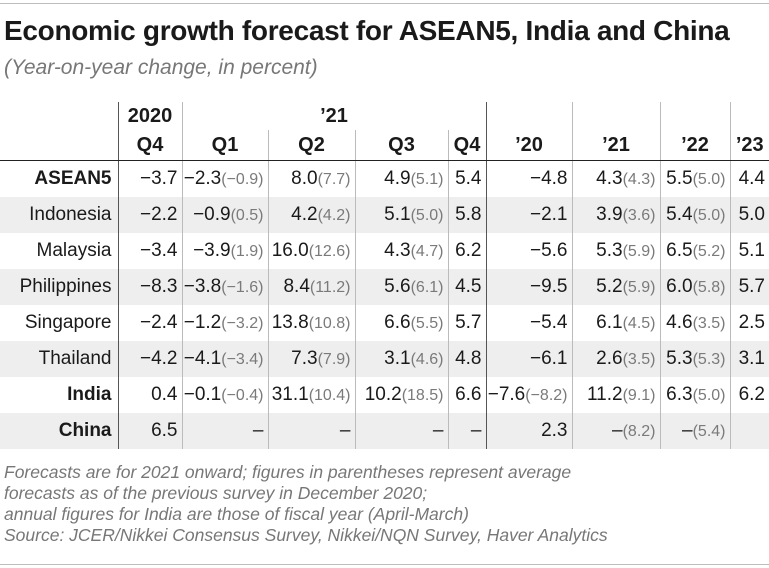 The width and height of the screenshot is (769, 568). I want to click on table-cell: 3.9(3.6), so click(615, 215).